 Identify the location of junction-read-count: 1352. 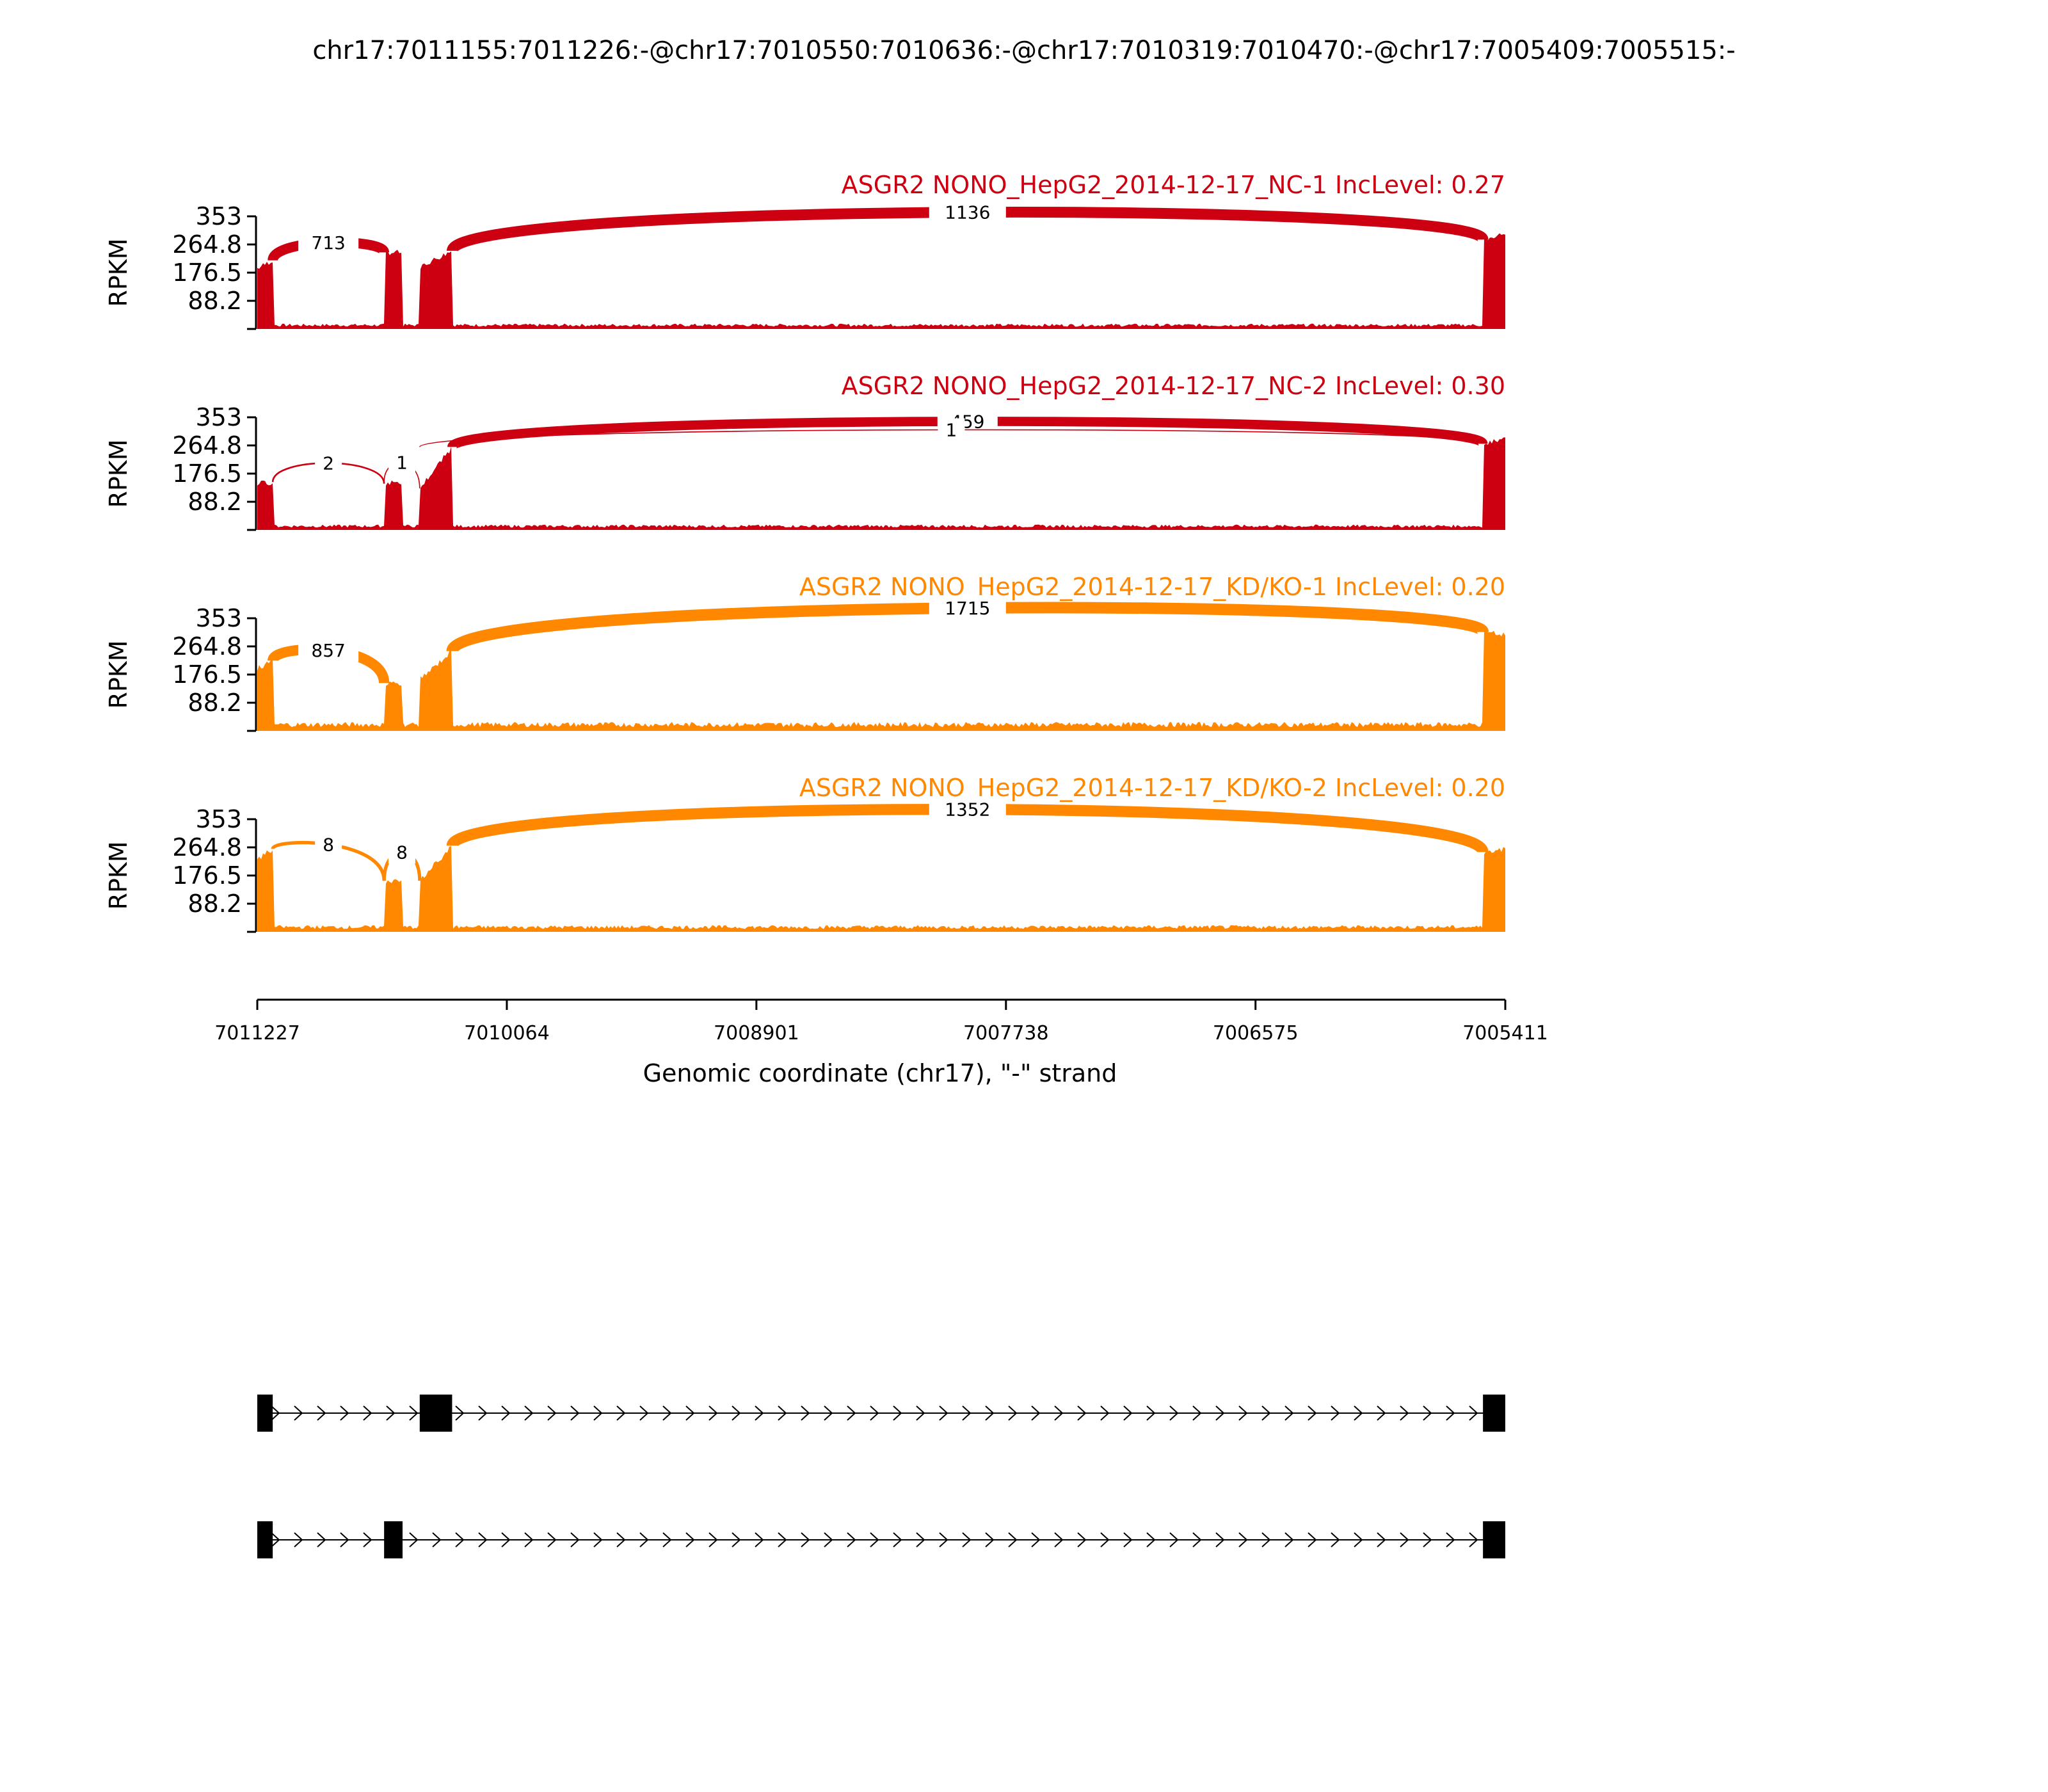
(967, 809).